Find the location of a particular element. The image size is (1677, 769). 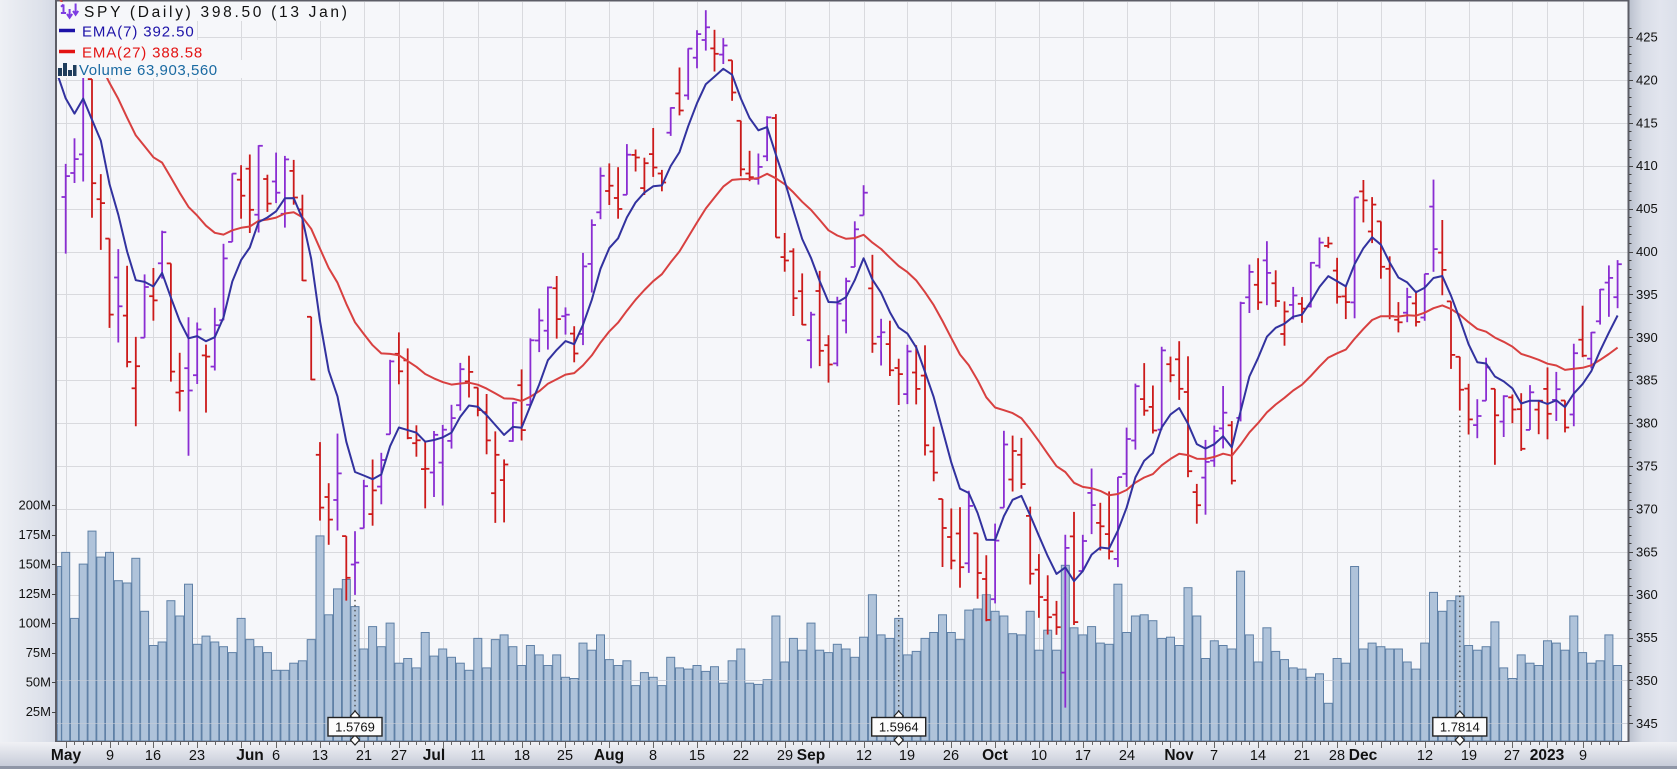

svg-text: 75M is located at coordinates (38, 652).